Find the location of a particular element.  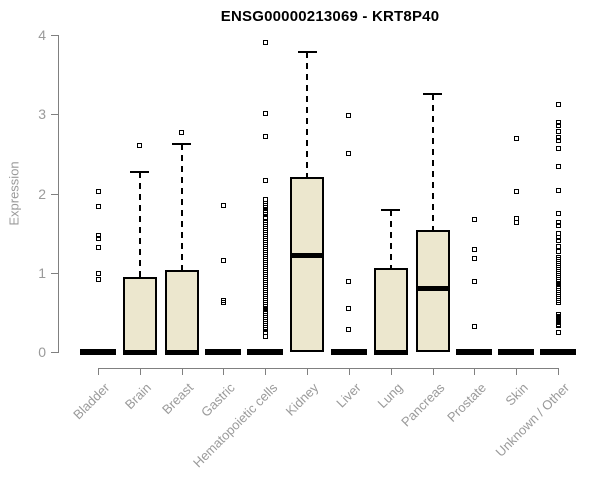

whisker-kidney is located at coordinates (307, 114).